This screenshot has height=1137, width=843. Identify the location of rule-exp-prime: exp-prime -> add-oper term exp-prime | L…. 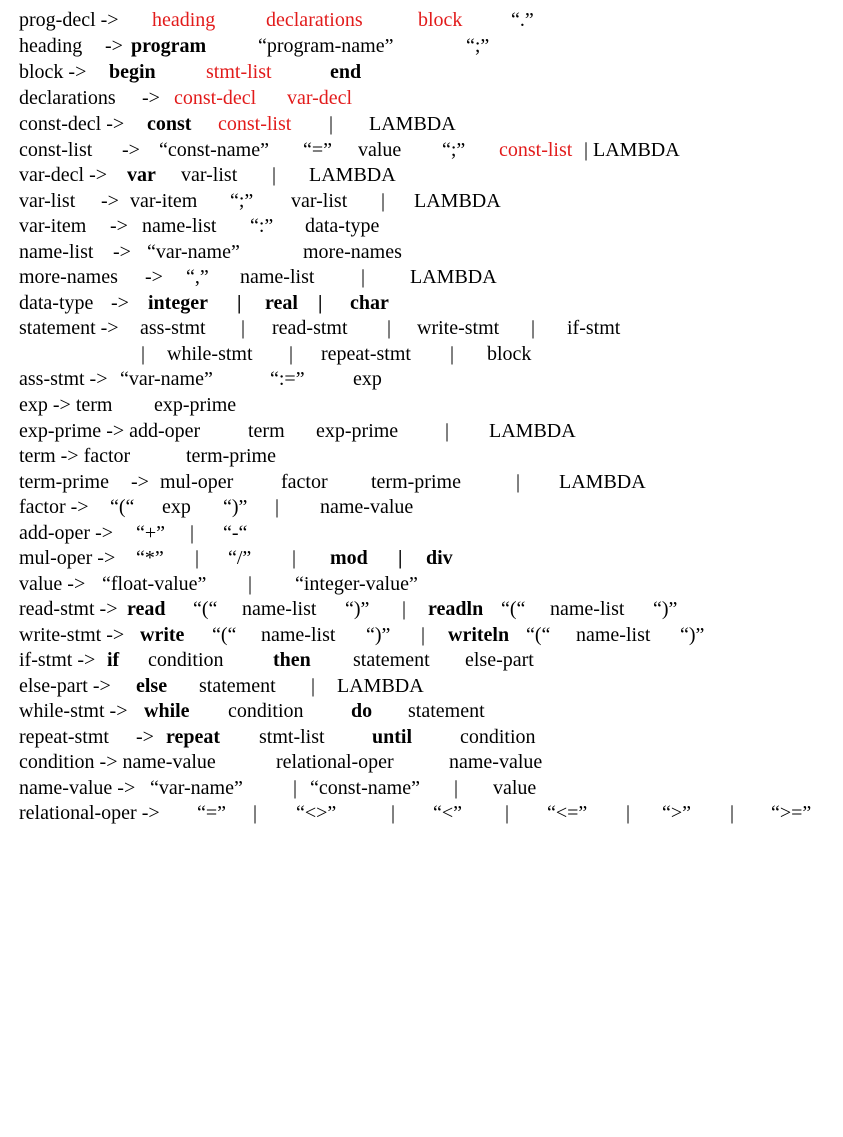
(431, 431).